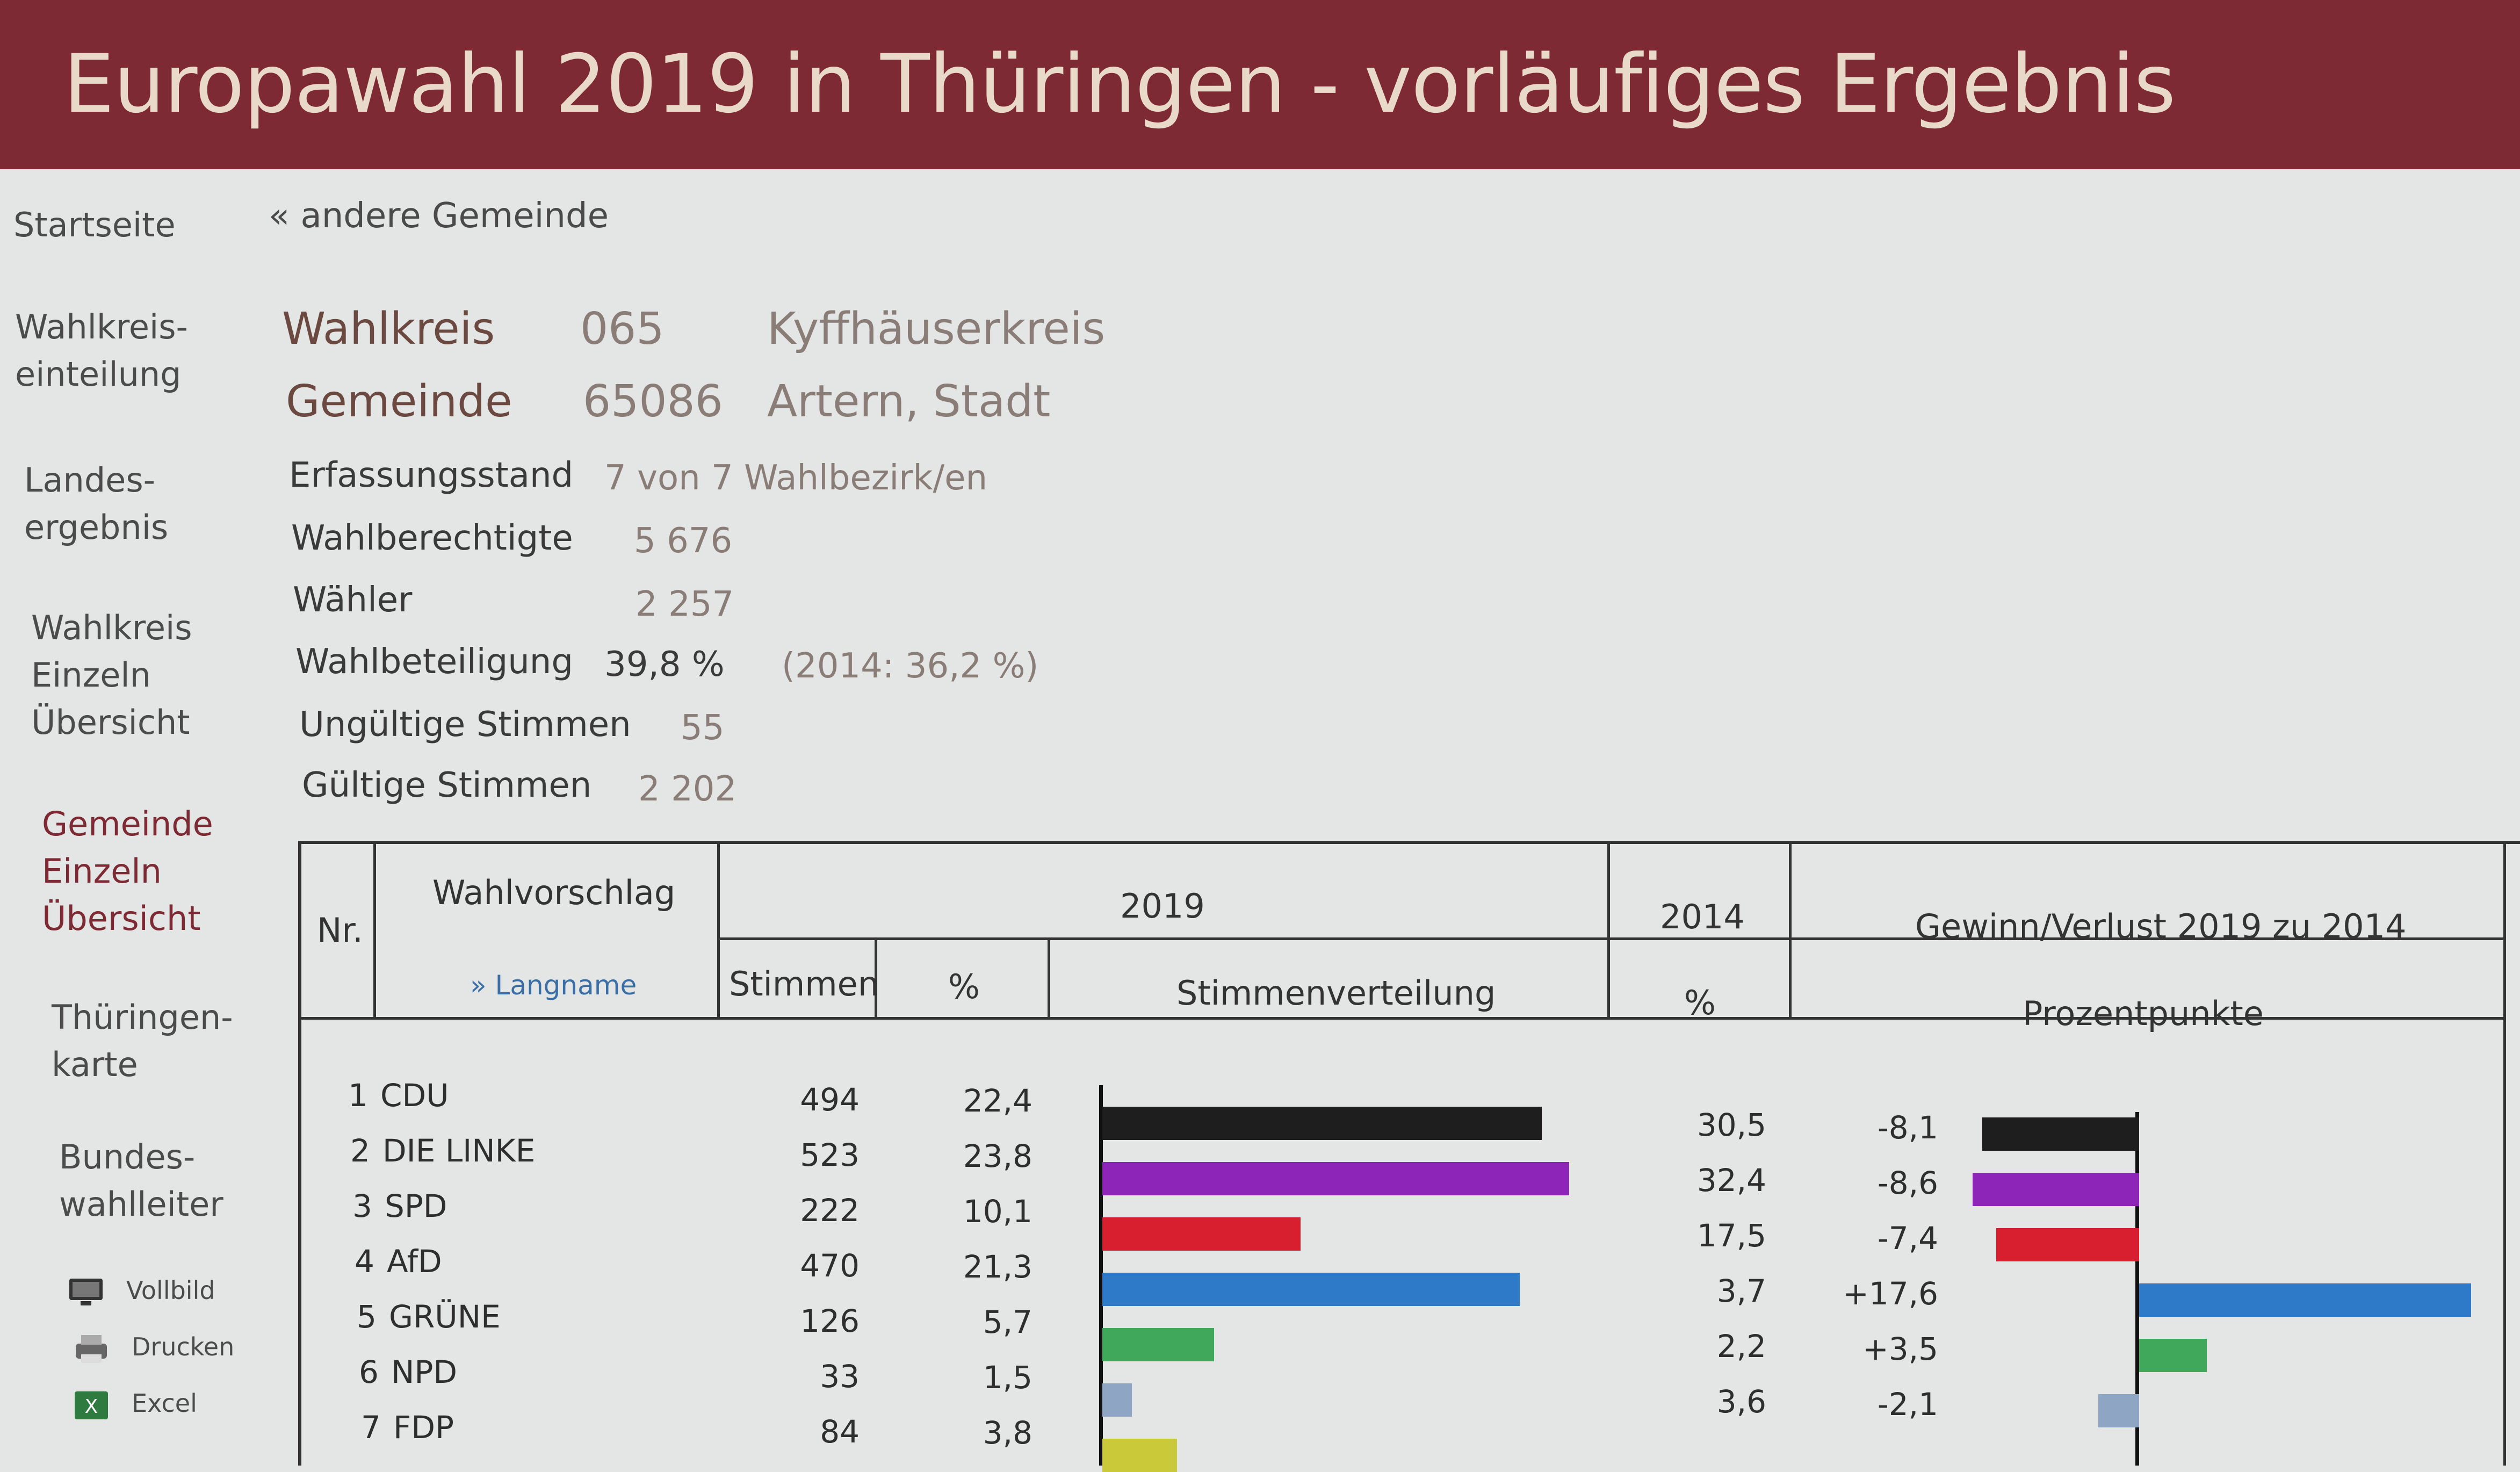  What do you see at coordinates (434, 662) in the screenshot?
I see `wahlbeteiligung-label: Wahlbeteiligung` at bounding box center [434, 662].